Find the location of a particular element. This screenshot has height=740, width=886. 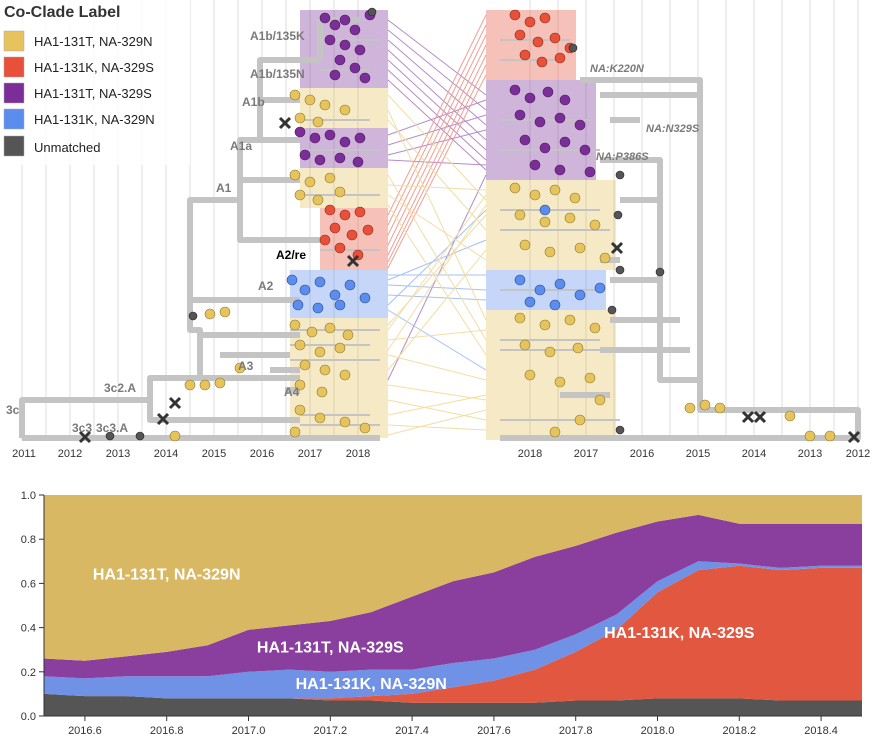

left-axis-tick: 2017 is located at coordinates (310, 454).